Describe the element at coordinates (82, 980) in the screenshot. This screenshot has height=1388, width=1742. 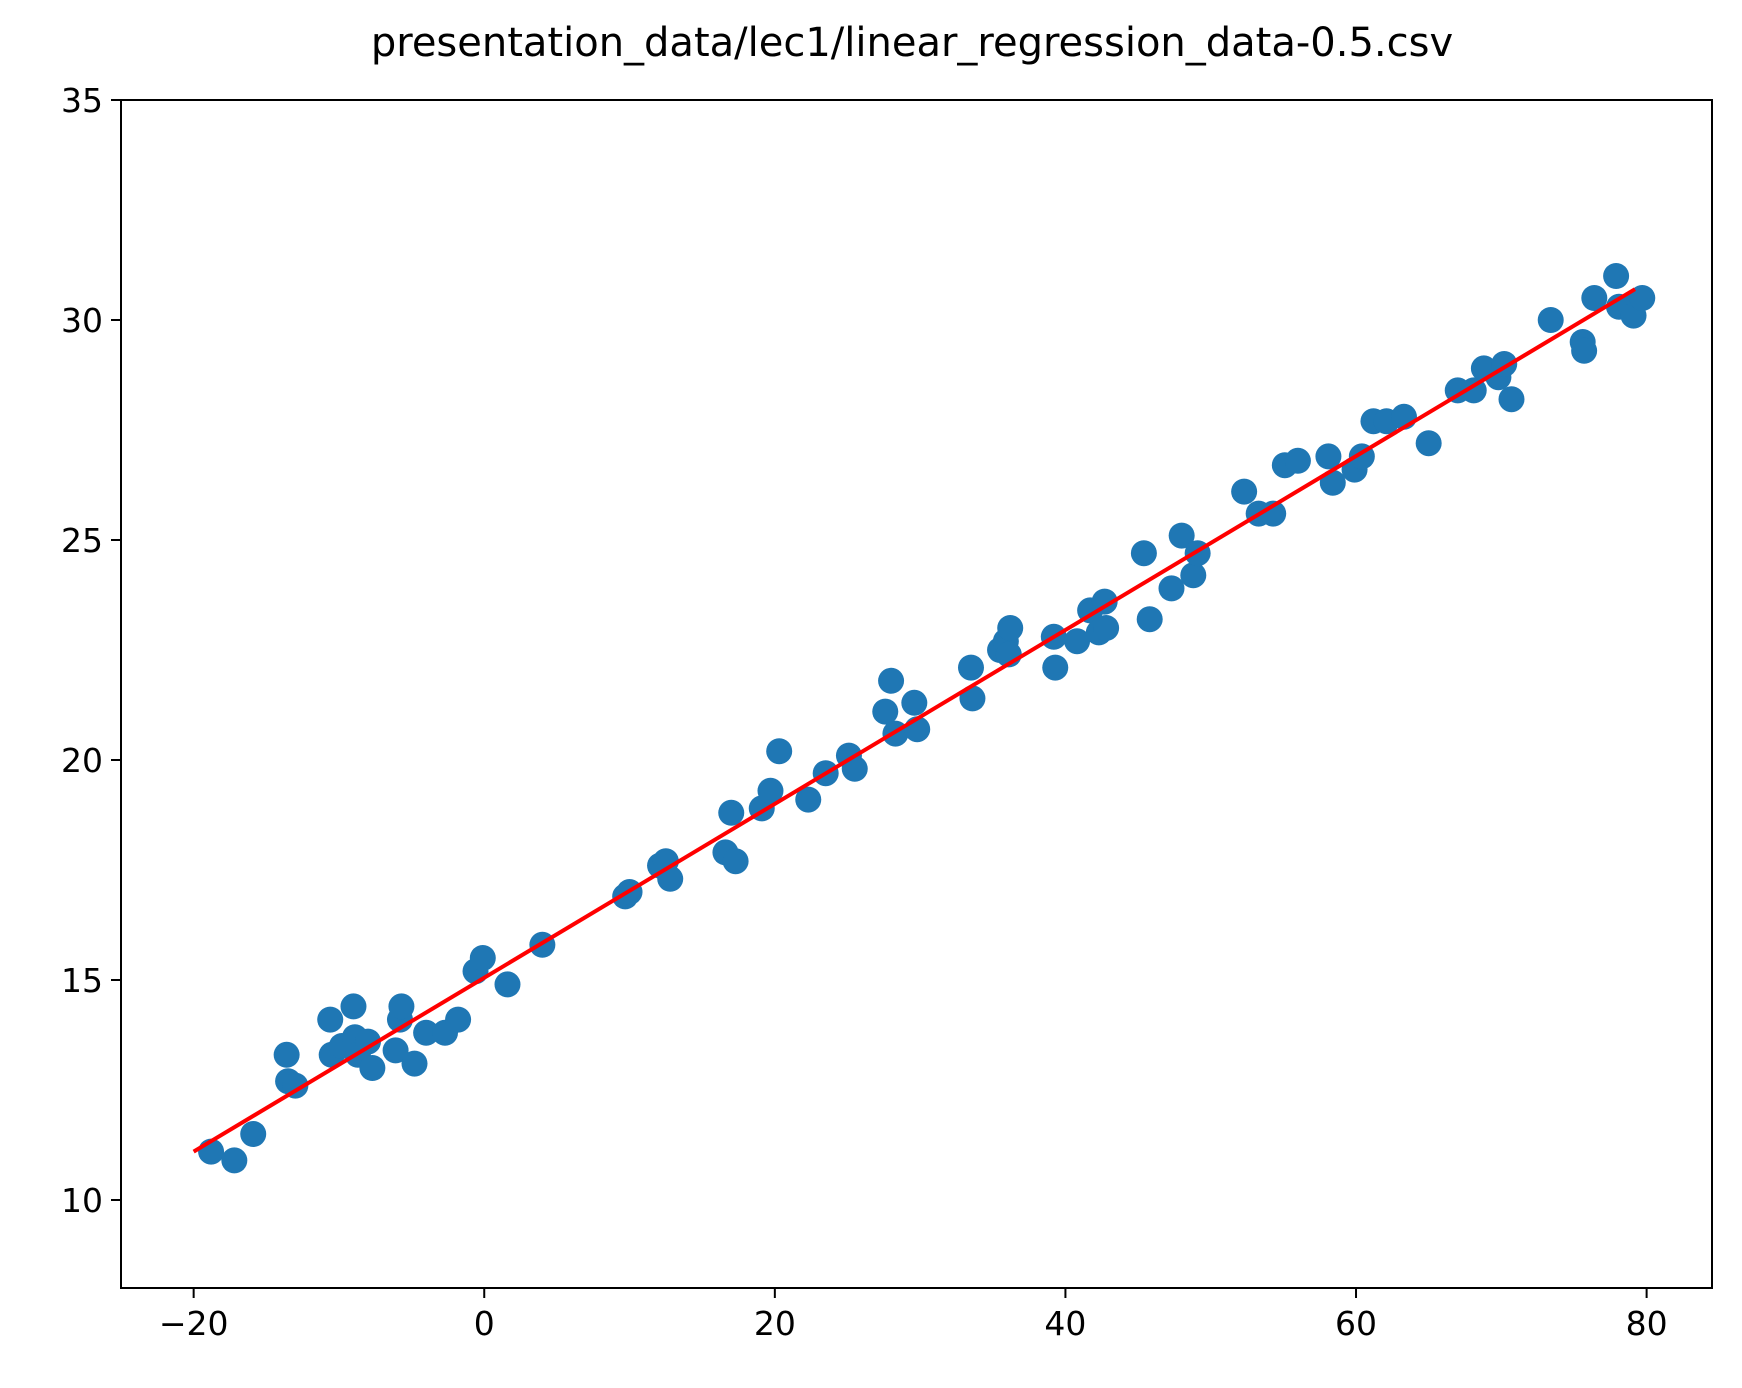
I see `y-tick-label: 15` at that location.